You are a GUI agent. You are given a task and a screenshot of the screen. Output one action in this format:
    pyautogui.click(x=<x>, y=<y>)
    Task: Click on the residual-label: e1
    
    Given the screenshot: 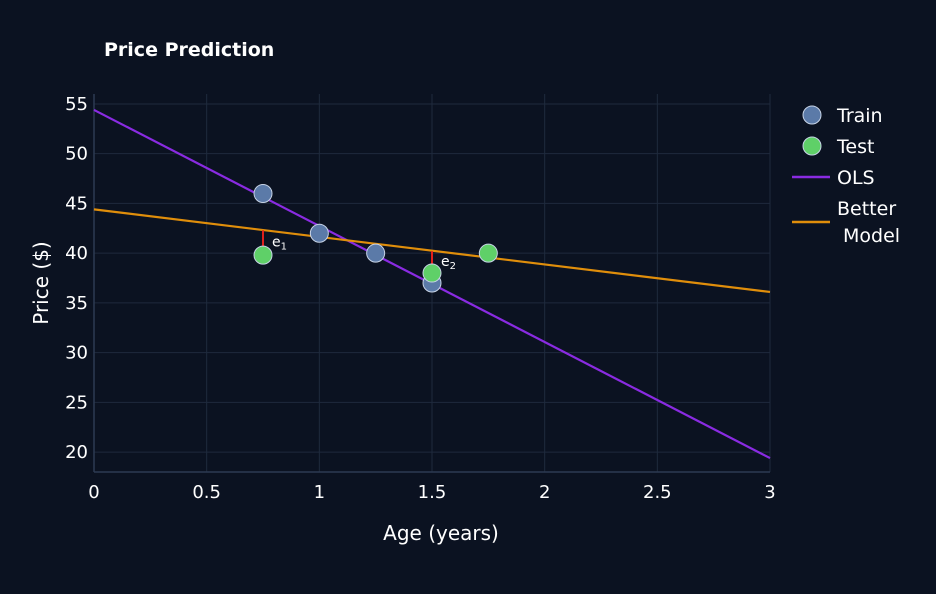 What is the action you would take?
    pyautogui.click(x=279, y=244)
    